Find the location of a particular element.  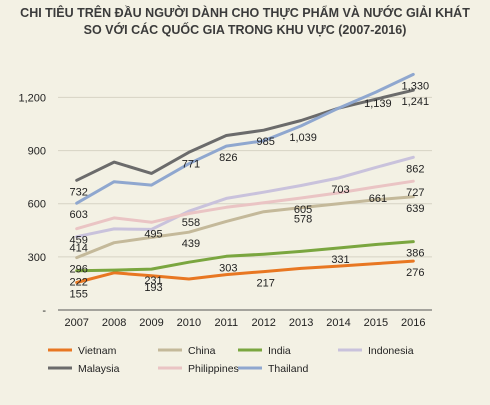

x-tick-label: 2008 is located at coordinates (114, 323).